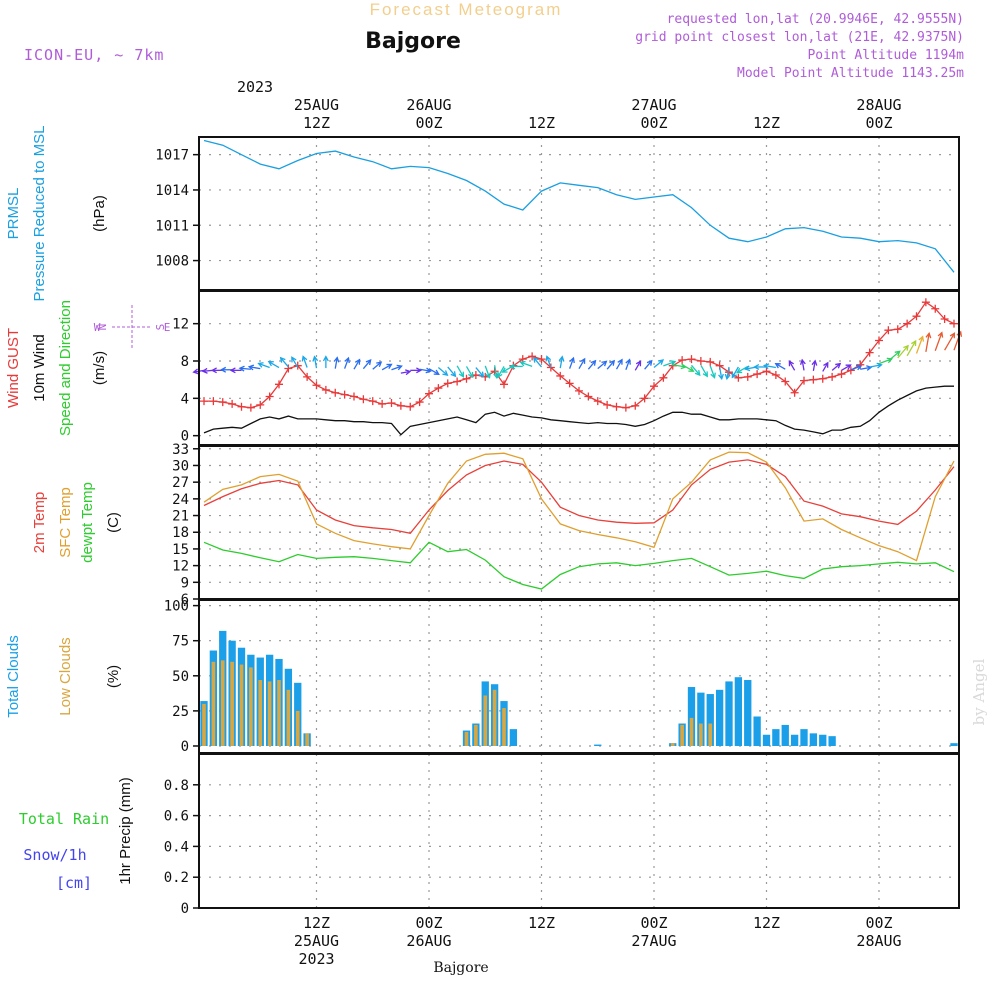 Image resolution: width=1000 pixels, height=1000 pixels. What do you see at coordinates (579, 206) in the screenshot?
I see `series-line-prmsl` at bounding box center [579, 206].